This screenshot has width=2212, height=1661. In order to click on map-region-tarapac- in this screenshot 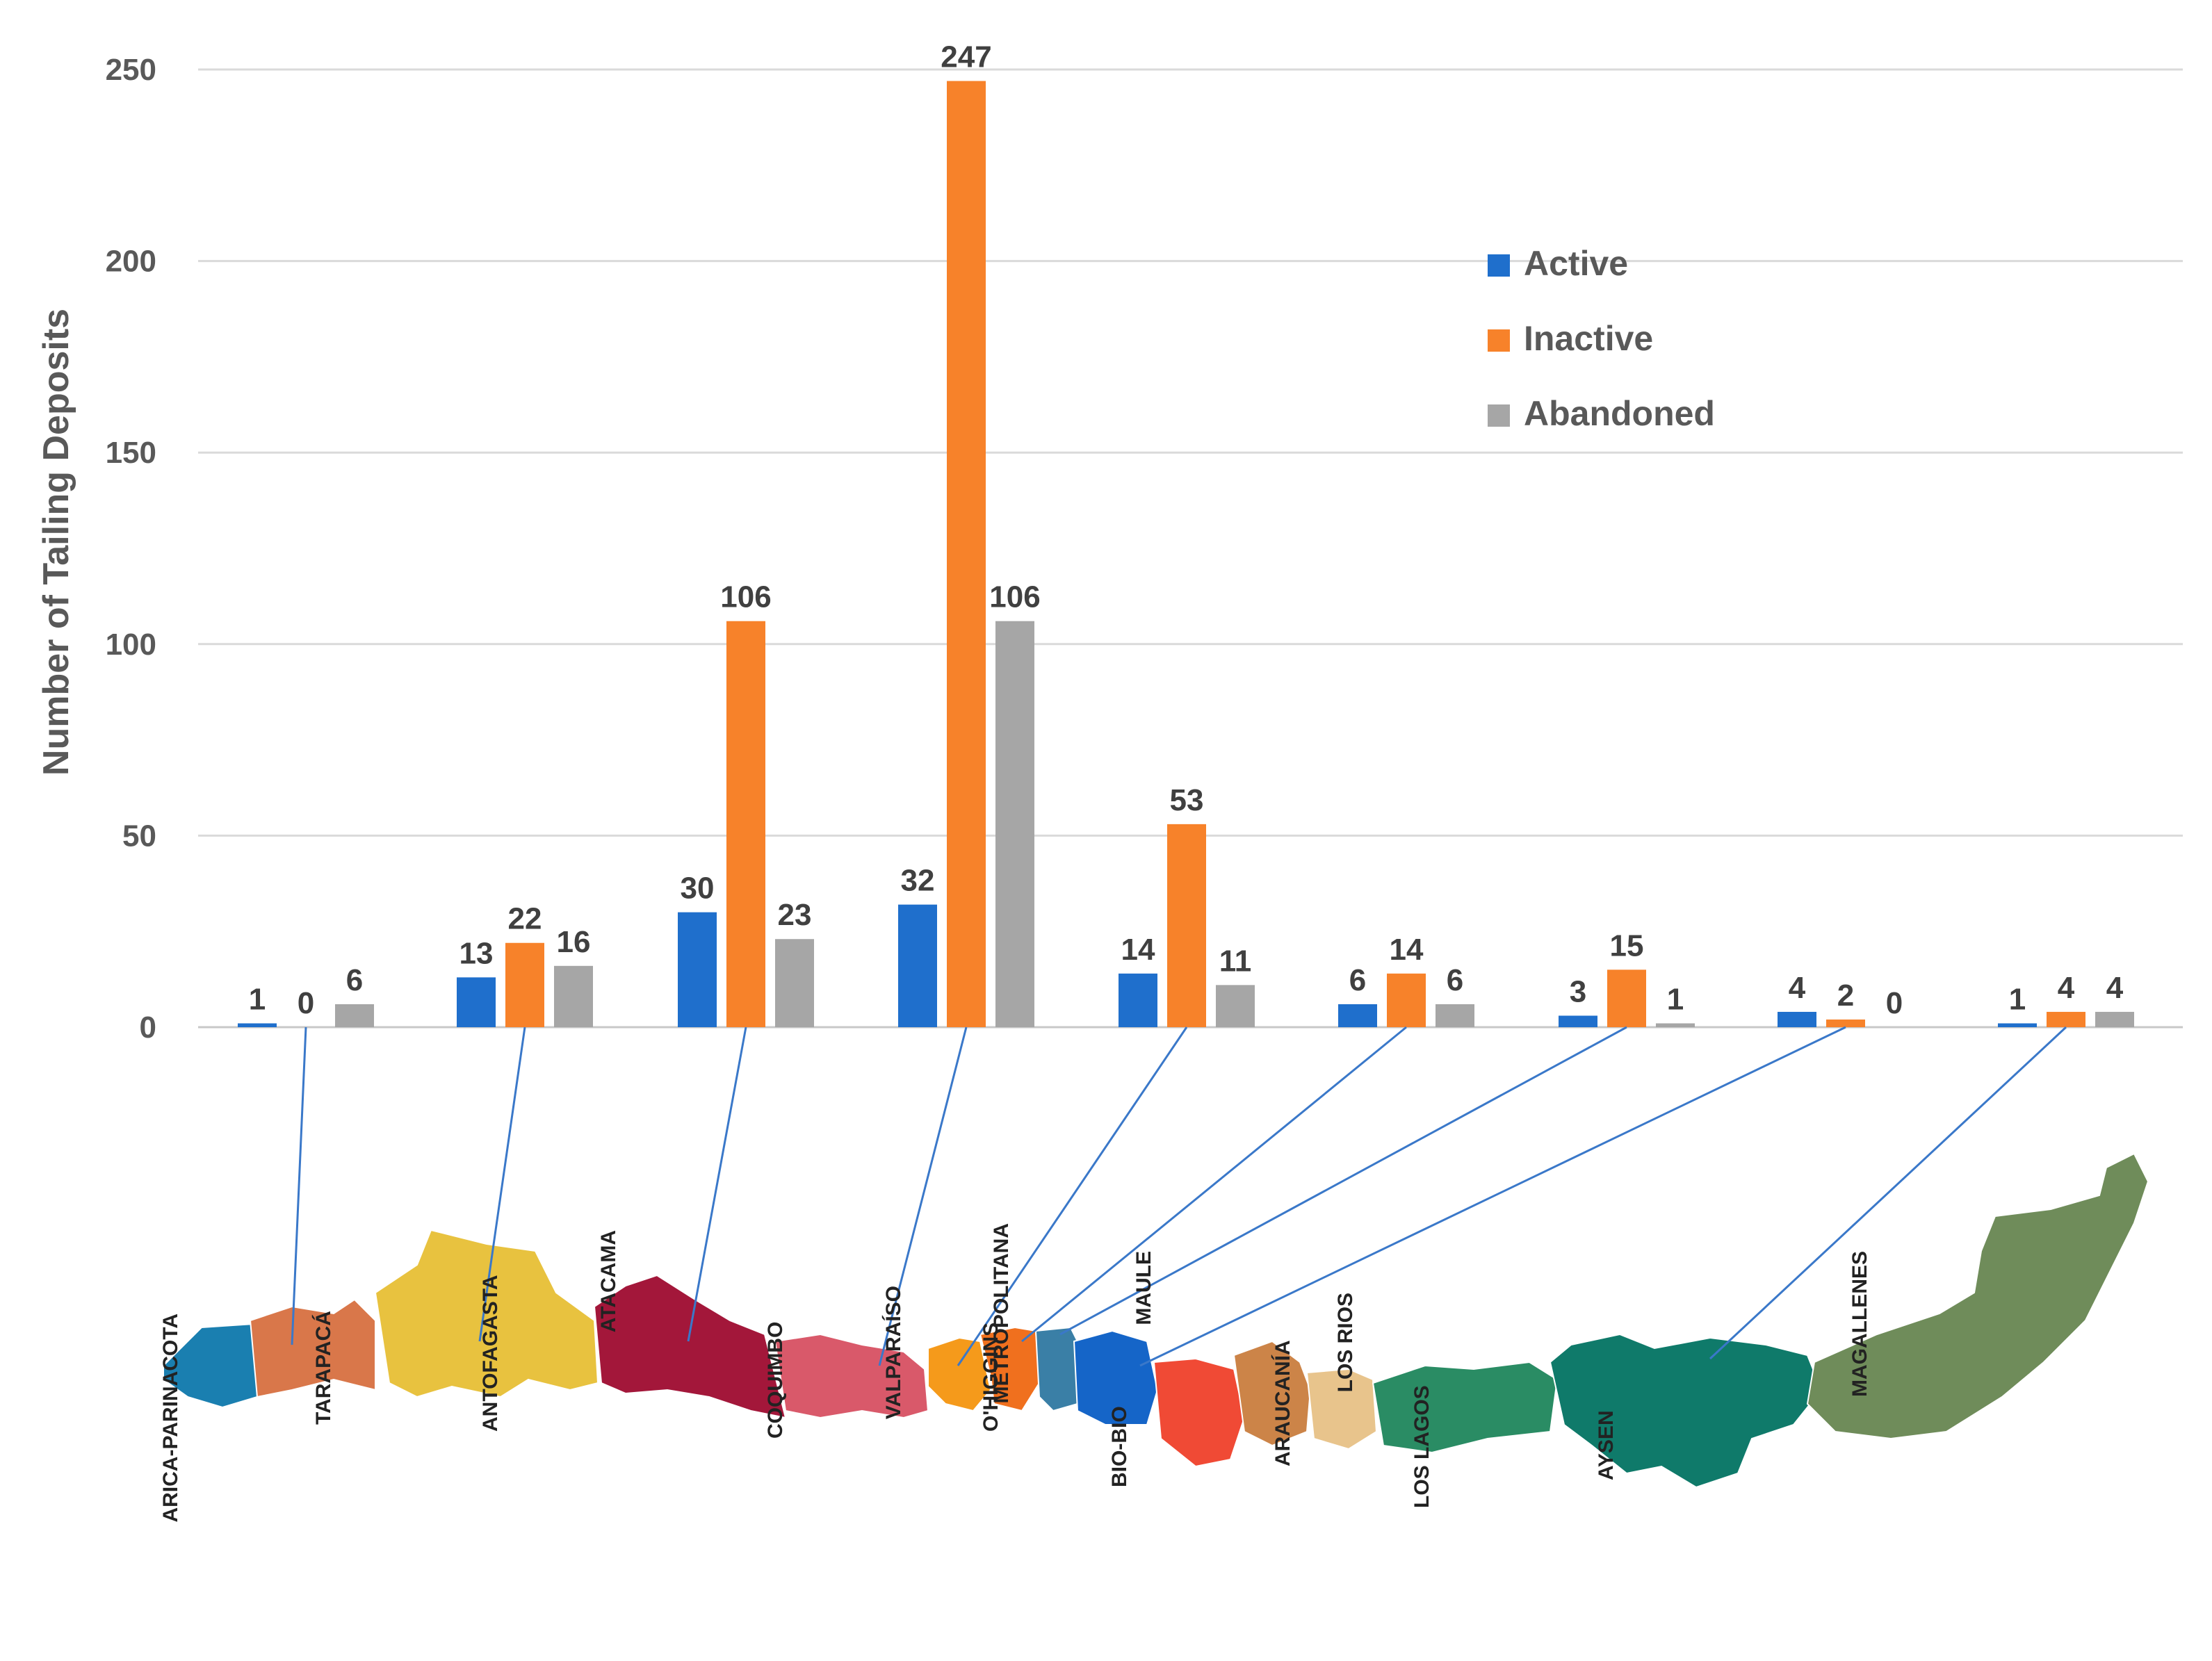, I will do `click(312, 1348)`.